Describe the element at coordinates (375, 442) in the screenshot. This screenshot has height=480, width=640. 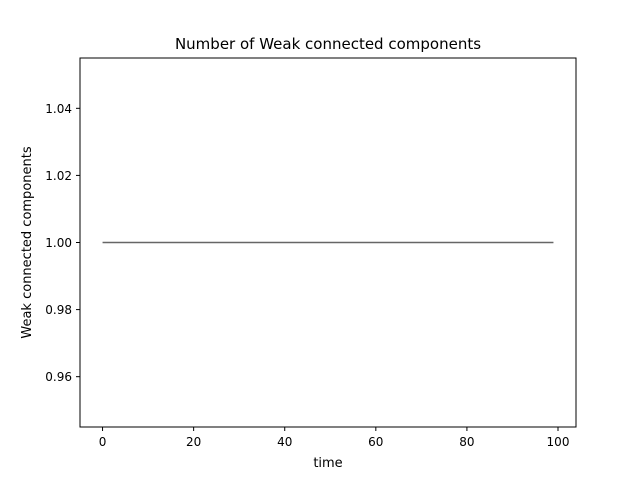
I see `x-tick-label: 60` at that location.